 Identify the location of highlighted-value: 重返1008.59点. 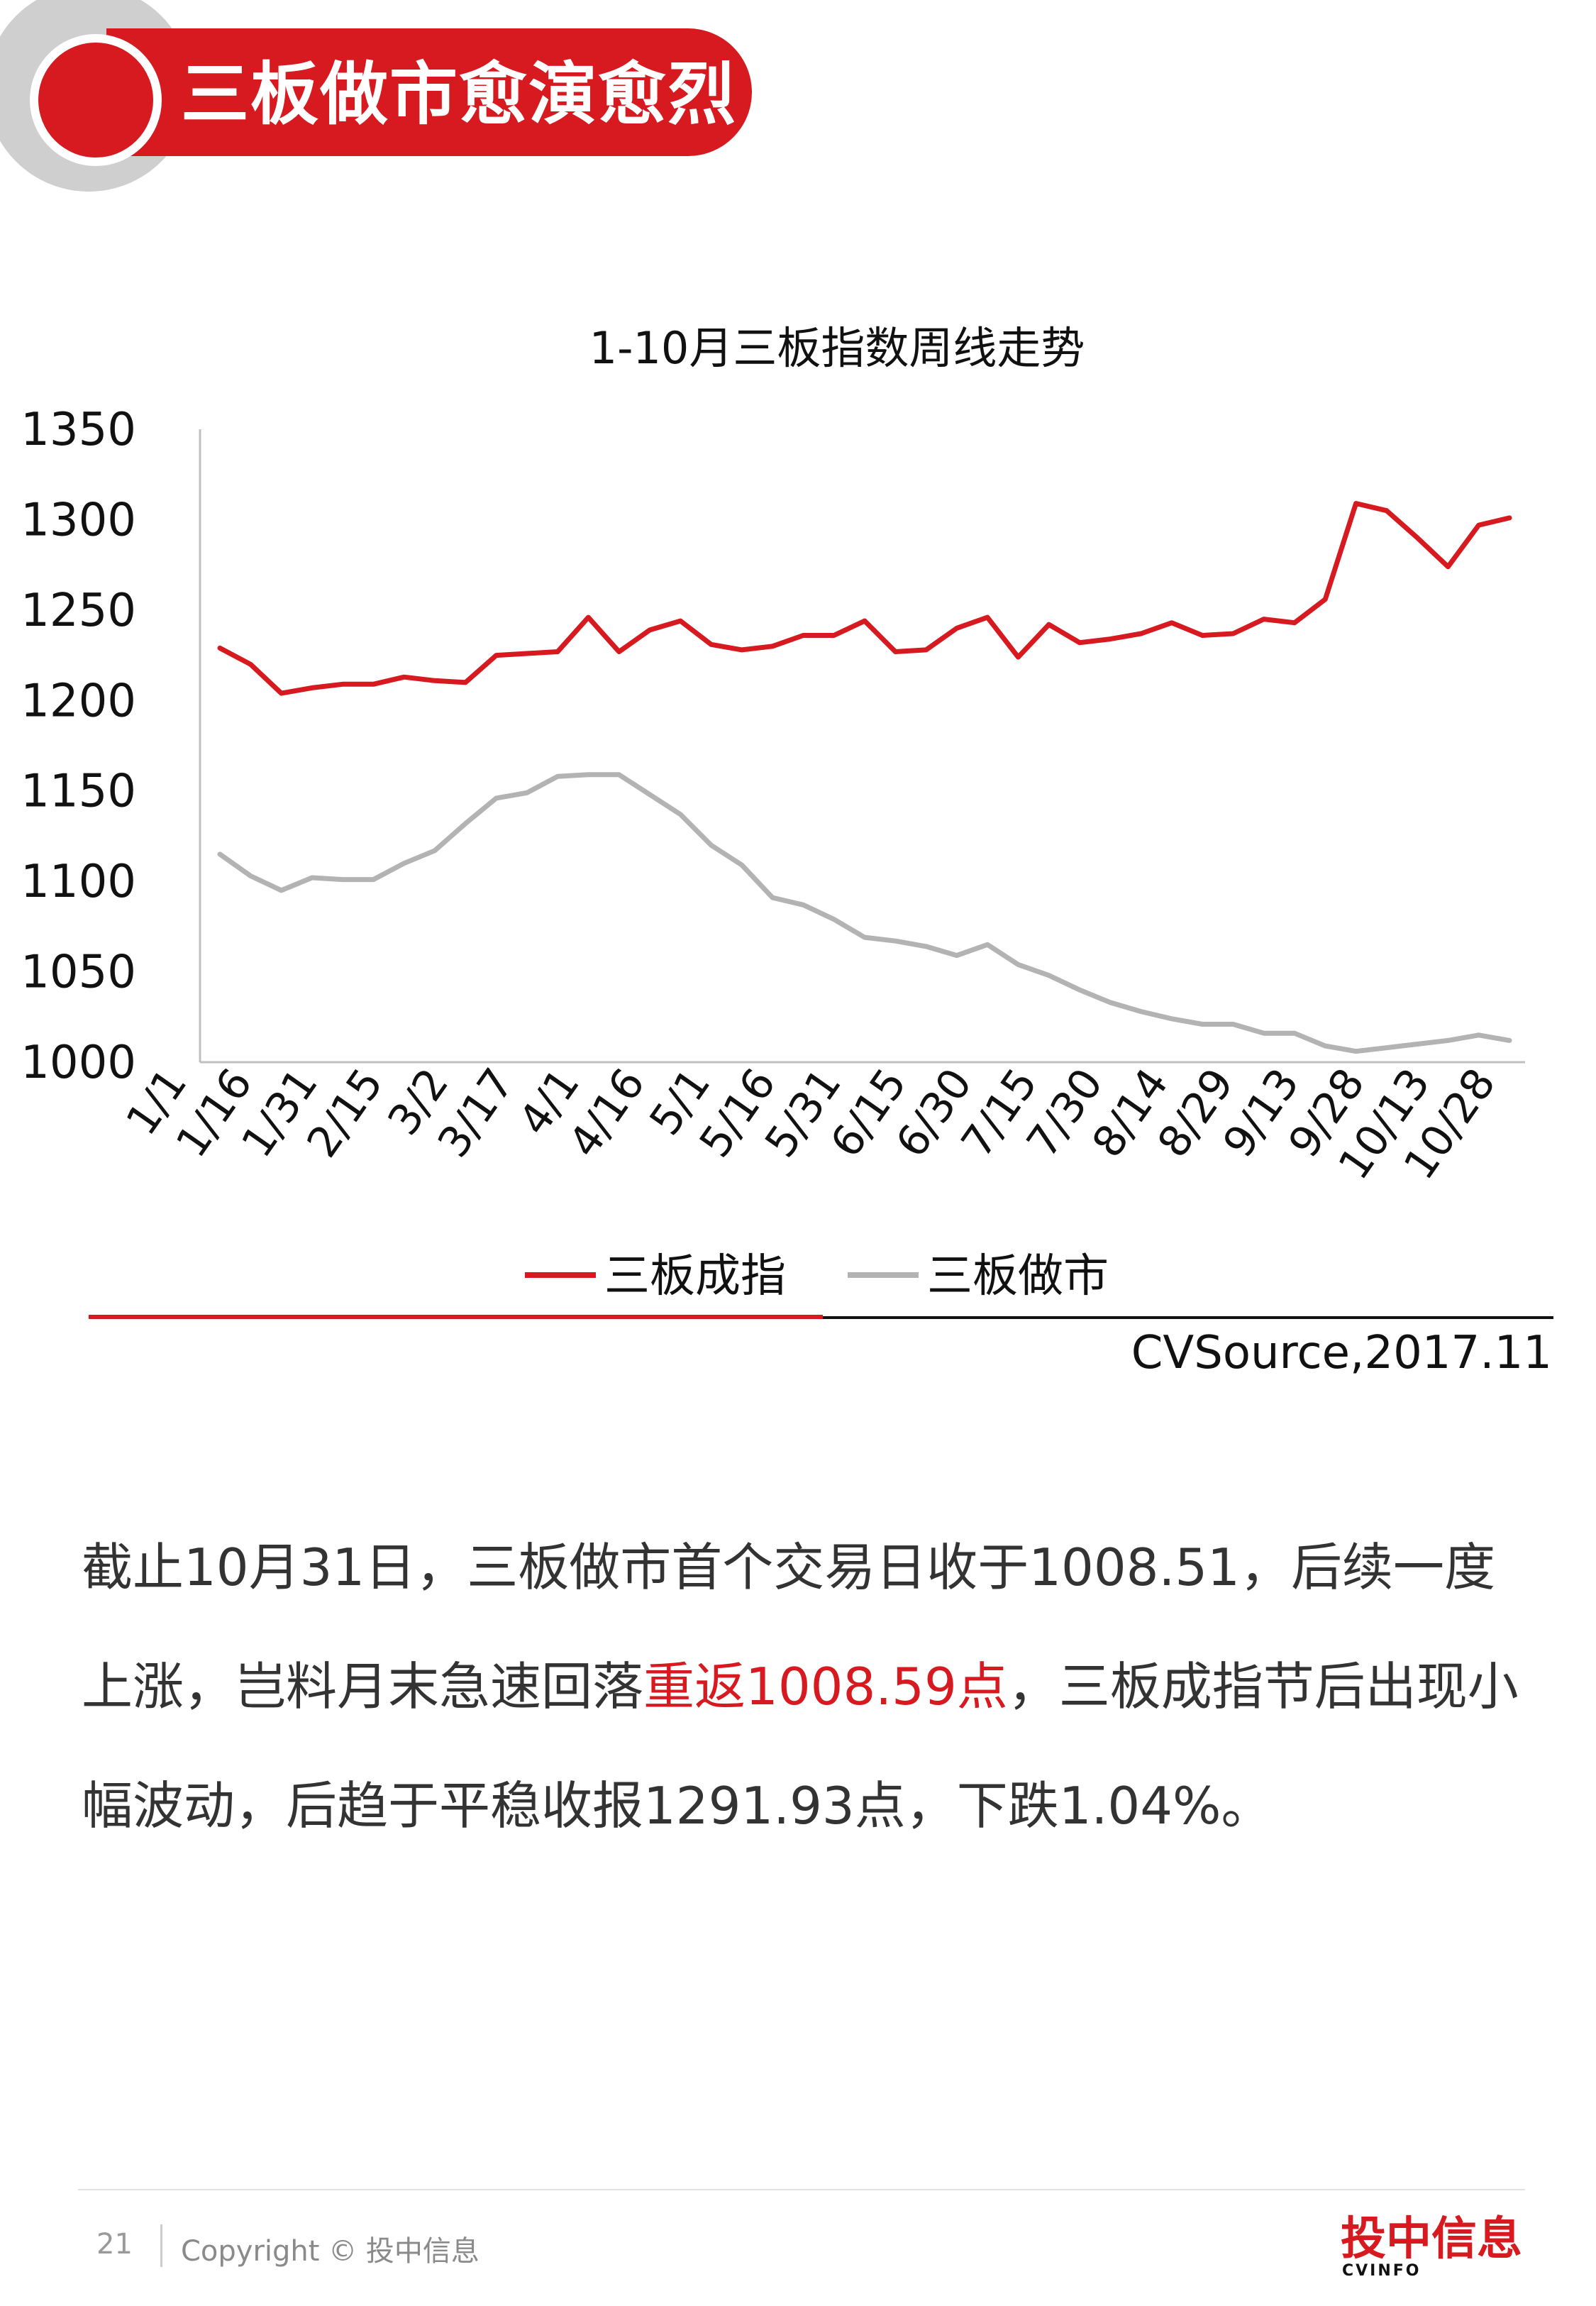
(825, 1687).